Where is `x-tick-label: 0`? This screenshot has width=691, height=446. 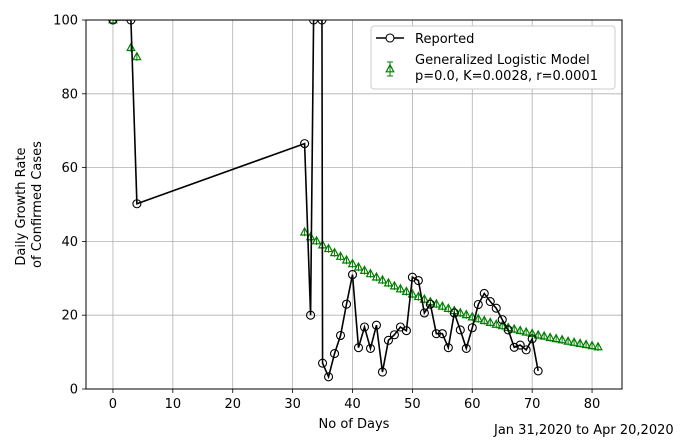
x-tick-label: 0 is located at coordinates (113, 404).